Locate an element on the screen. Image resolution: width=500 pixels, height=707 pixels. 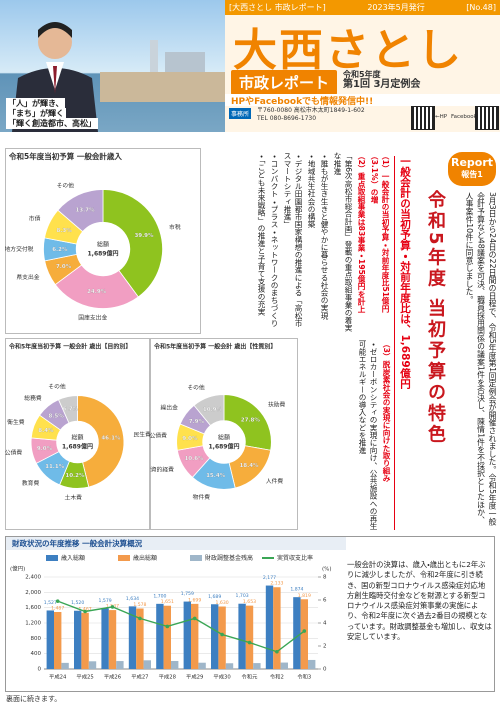
point: （1）一般会計の当初予算・対前年度比51億円（3.1%）の増 is located at coordinates (380, 232).